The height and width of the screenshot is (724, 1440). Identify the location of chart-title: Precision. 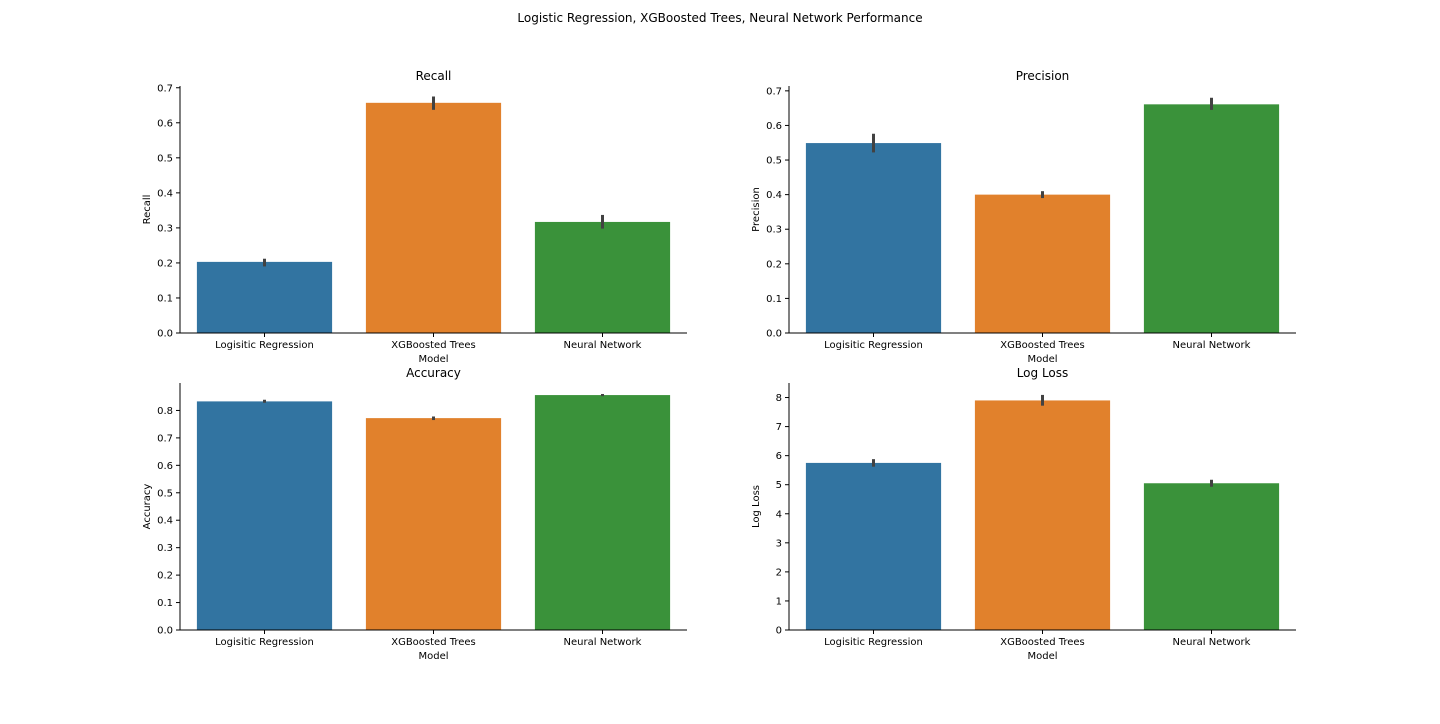
(1043, 76).